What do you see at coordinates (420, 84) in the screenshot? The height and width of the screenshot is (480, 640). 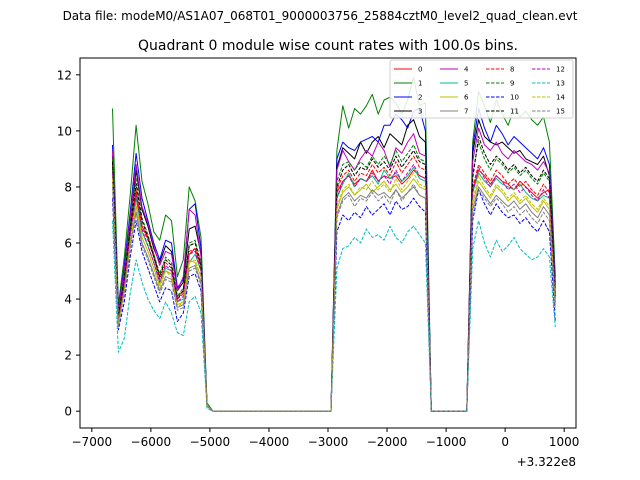 I see `legend-label-1: 1` at bounding box center [420, 84].